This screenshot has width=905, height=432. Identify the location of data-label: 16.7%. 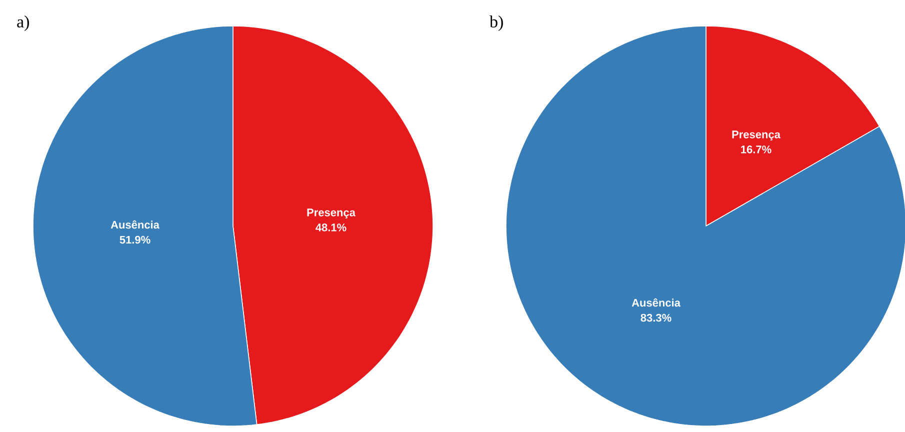
(756, 150).